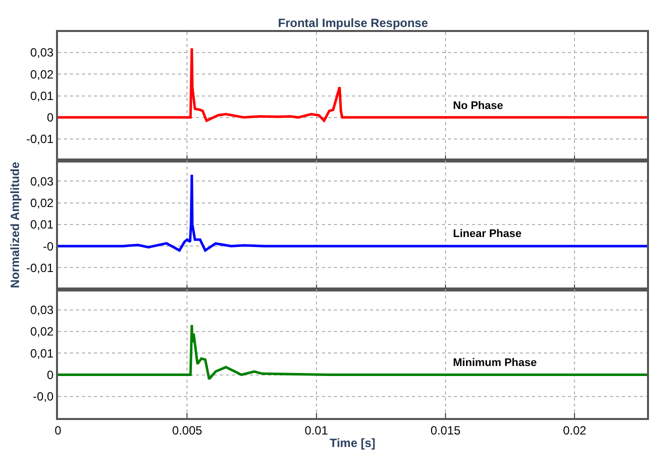 The height and width of the screenshot is (450, 651). Describe the element at coordinates (495, 363) in the screenshot. I see `series-label: Minimum Phase` at that location.